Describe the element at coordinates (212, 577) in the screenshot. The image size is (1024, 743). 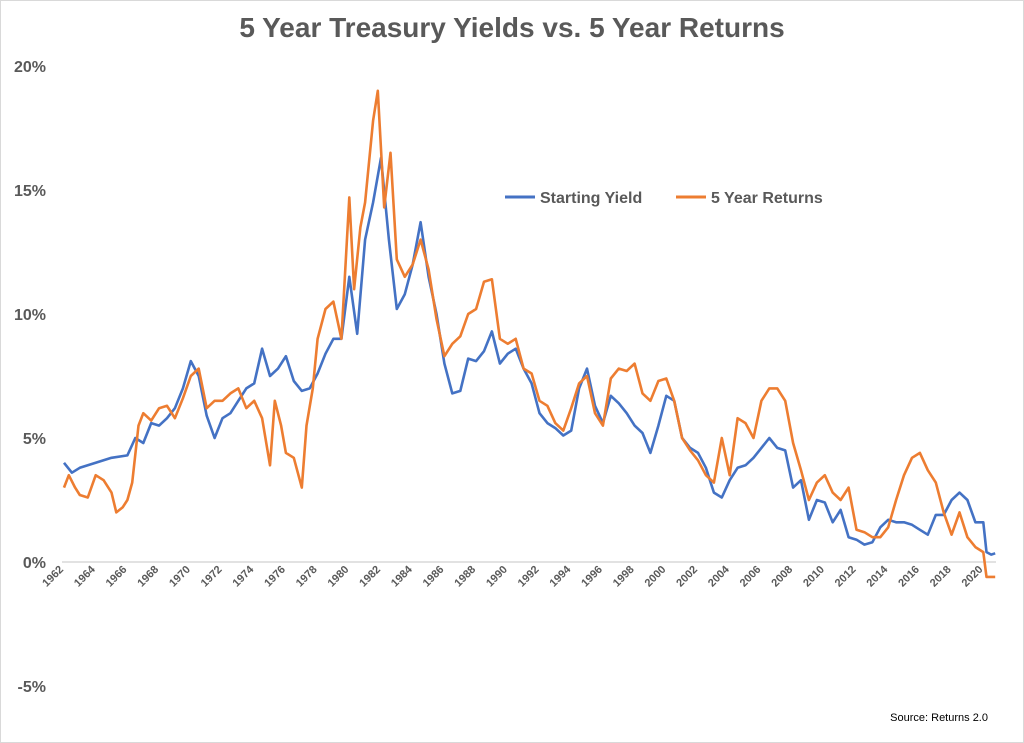
I see `x-tick-label: 1972` at that location.